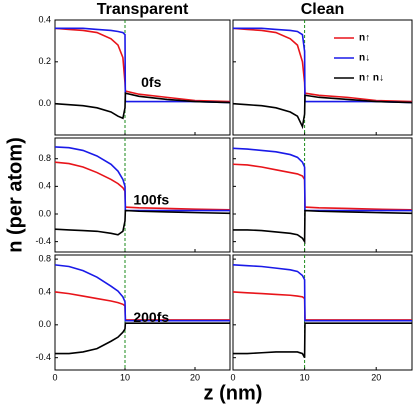 This screenshot has height=407, width=415. I want to click on panel-title: Transparent, so click(143, 9).